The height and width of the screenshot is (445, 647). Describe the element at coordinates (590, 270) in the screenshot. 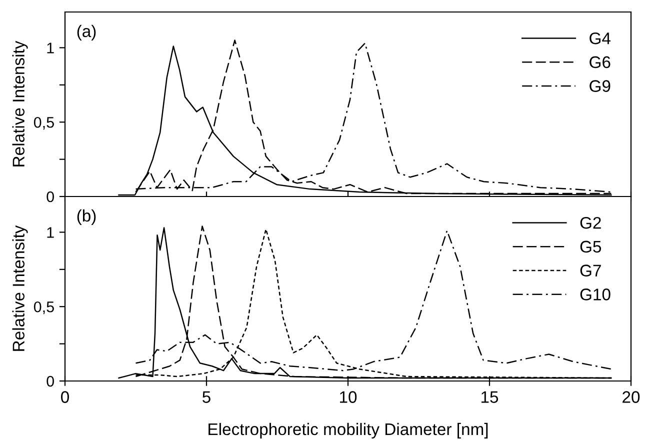

I see `legend-label: G7` at that location.